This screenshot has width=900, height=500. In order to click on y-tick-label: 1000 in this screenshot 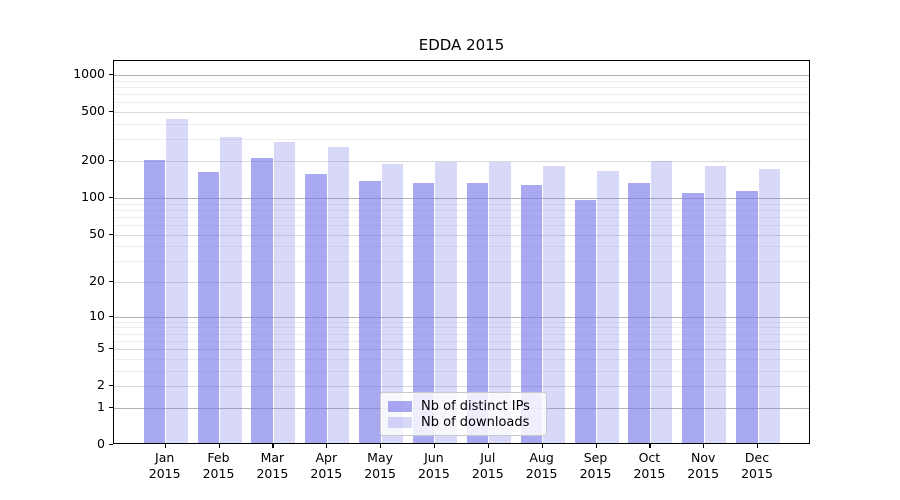, I will do `click(89, 73)`.